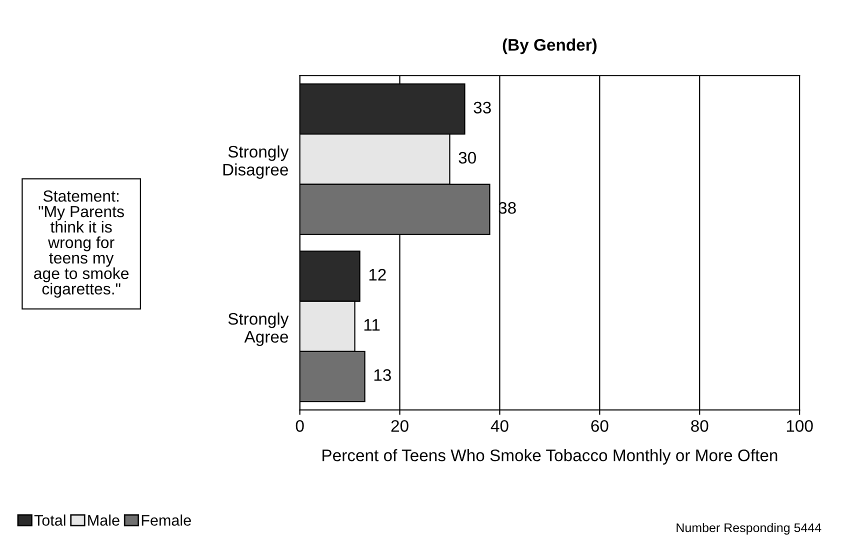 The image size is (847, 548). What do you see at coordinates (50, 520) in the screenshot?
I see `legend-label: Total` at bounding box center [50, 520].